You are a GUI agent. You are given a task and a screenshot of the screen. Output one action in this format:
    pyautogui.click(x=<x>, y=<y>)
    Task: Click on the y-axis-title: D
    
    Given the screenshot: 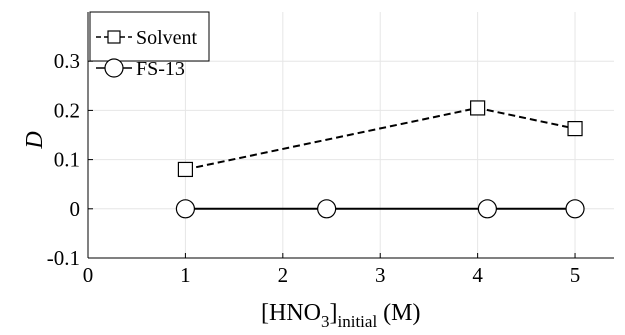 What is the action you would take?
    pyautogui.click(x=35, y=140)
    